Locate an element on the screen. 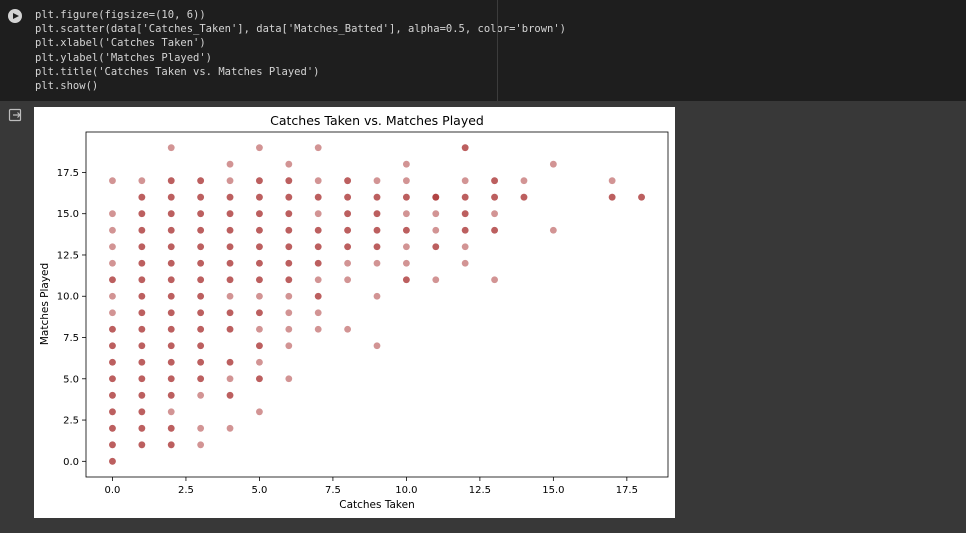  chart-title: Catches Taken vs. Matches Played is located at coordinates (377, 120).